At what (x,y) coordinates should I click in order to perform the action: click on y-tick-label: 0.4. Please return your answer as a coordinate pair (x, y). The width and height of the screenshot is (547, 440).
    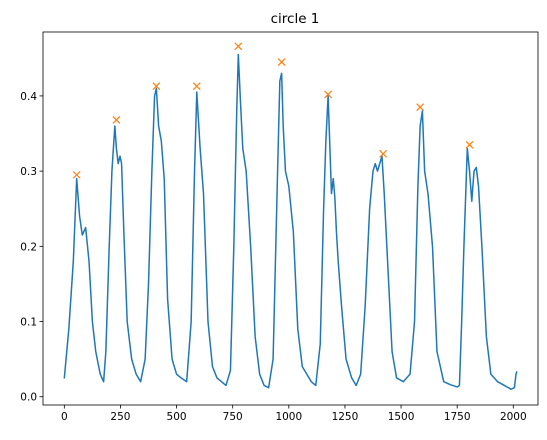
    Looking at the image, I should click on (28, 97).